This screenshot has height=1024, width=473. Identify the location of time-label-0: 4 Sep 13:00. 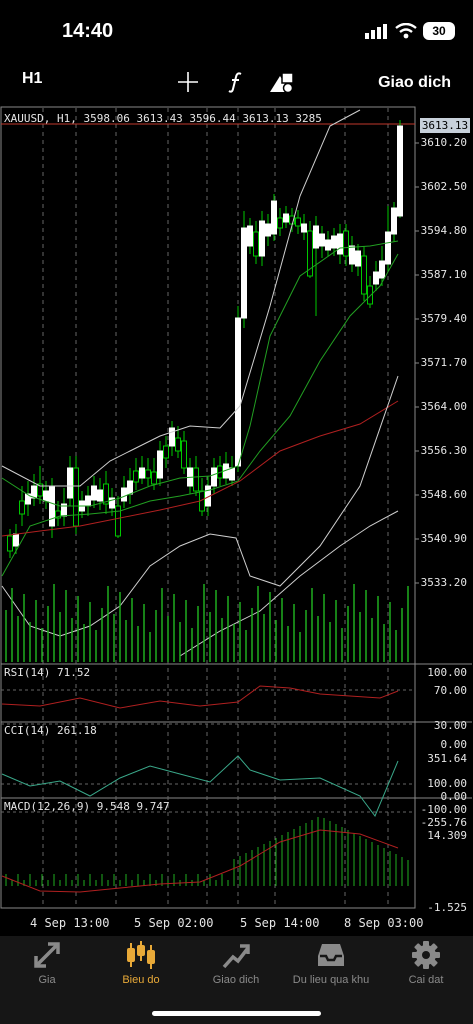
(70, 923).